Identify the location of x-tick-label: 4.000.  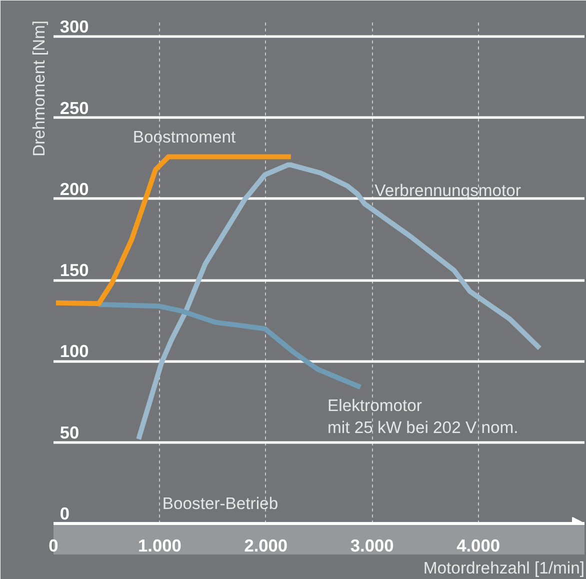
(478, 546).